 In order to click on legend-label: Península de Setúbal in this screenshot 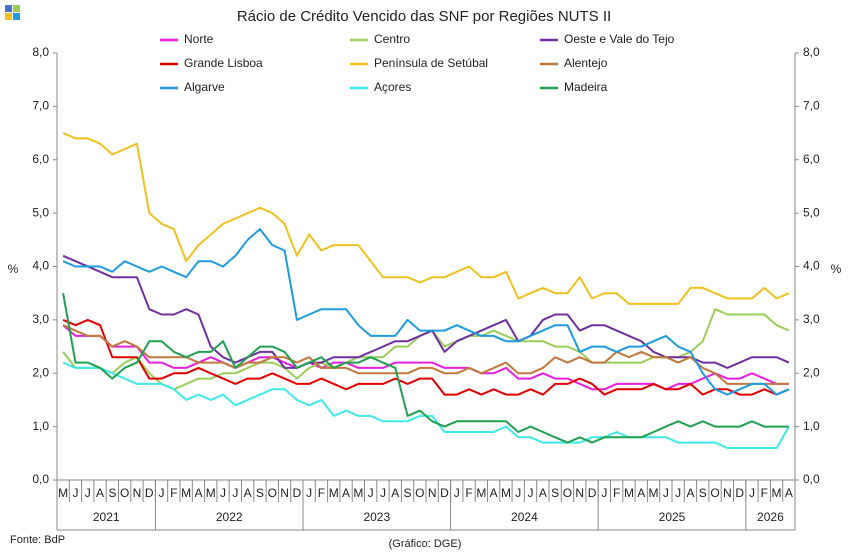, I will do `click(431, 63)`.